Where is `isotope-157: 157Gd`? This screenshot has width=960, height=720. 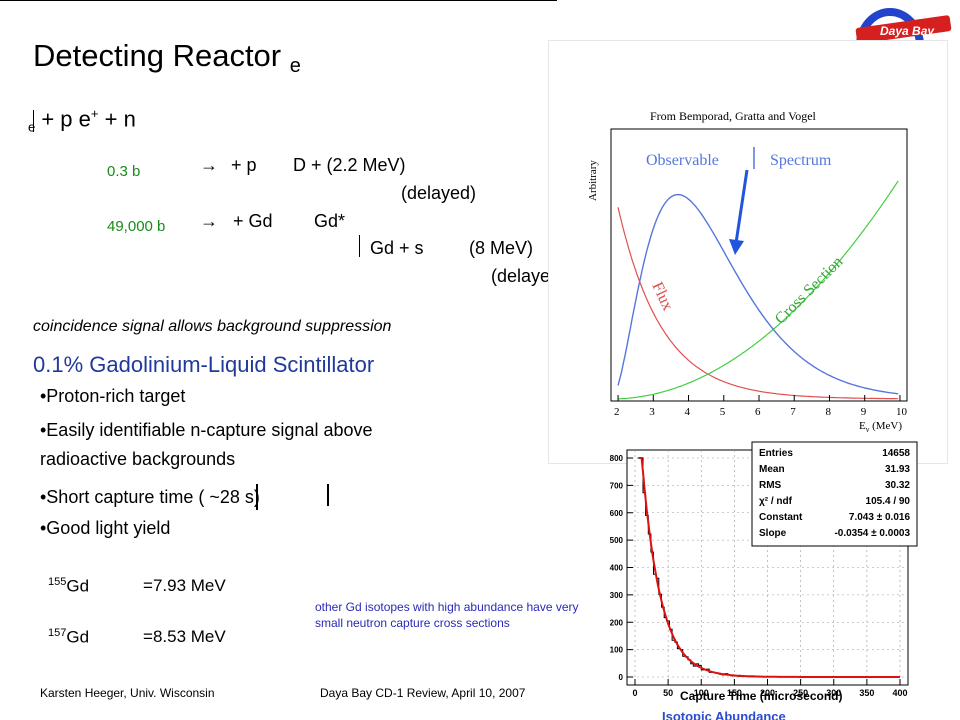 isotope-157: 157Gd is located at coordinates (68, 637).